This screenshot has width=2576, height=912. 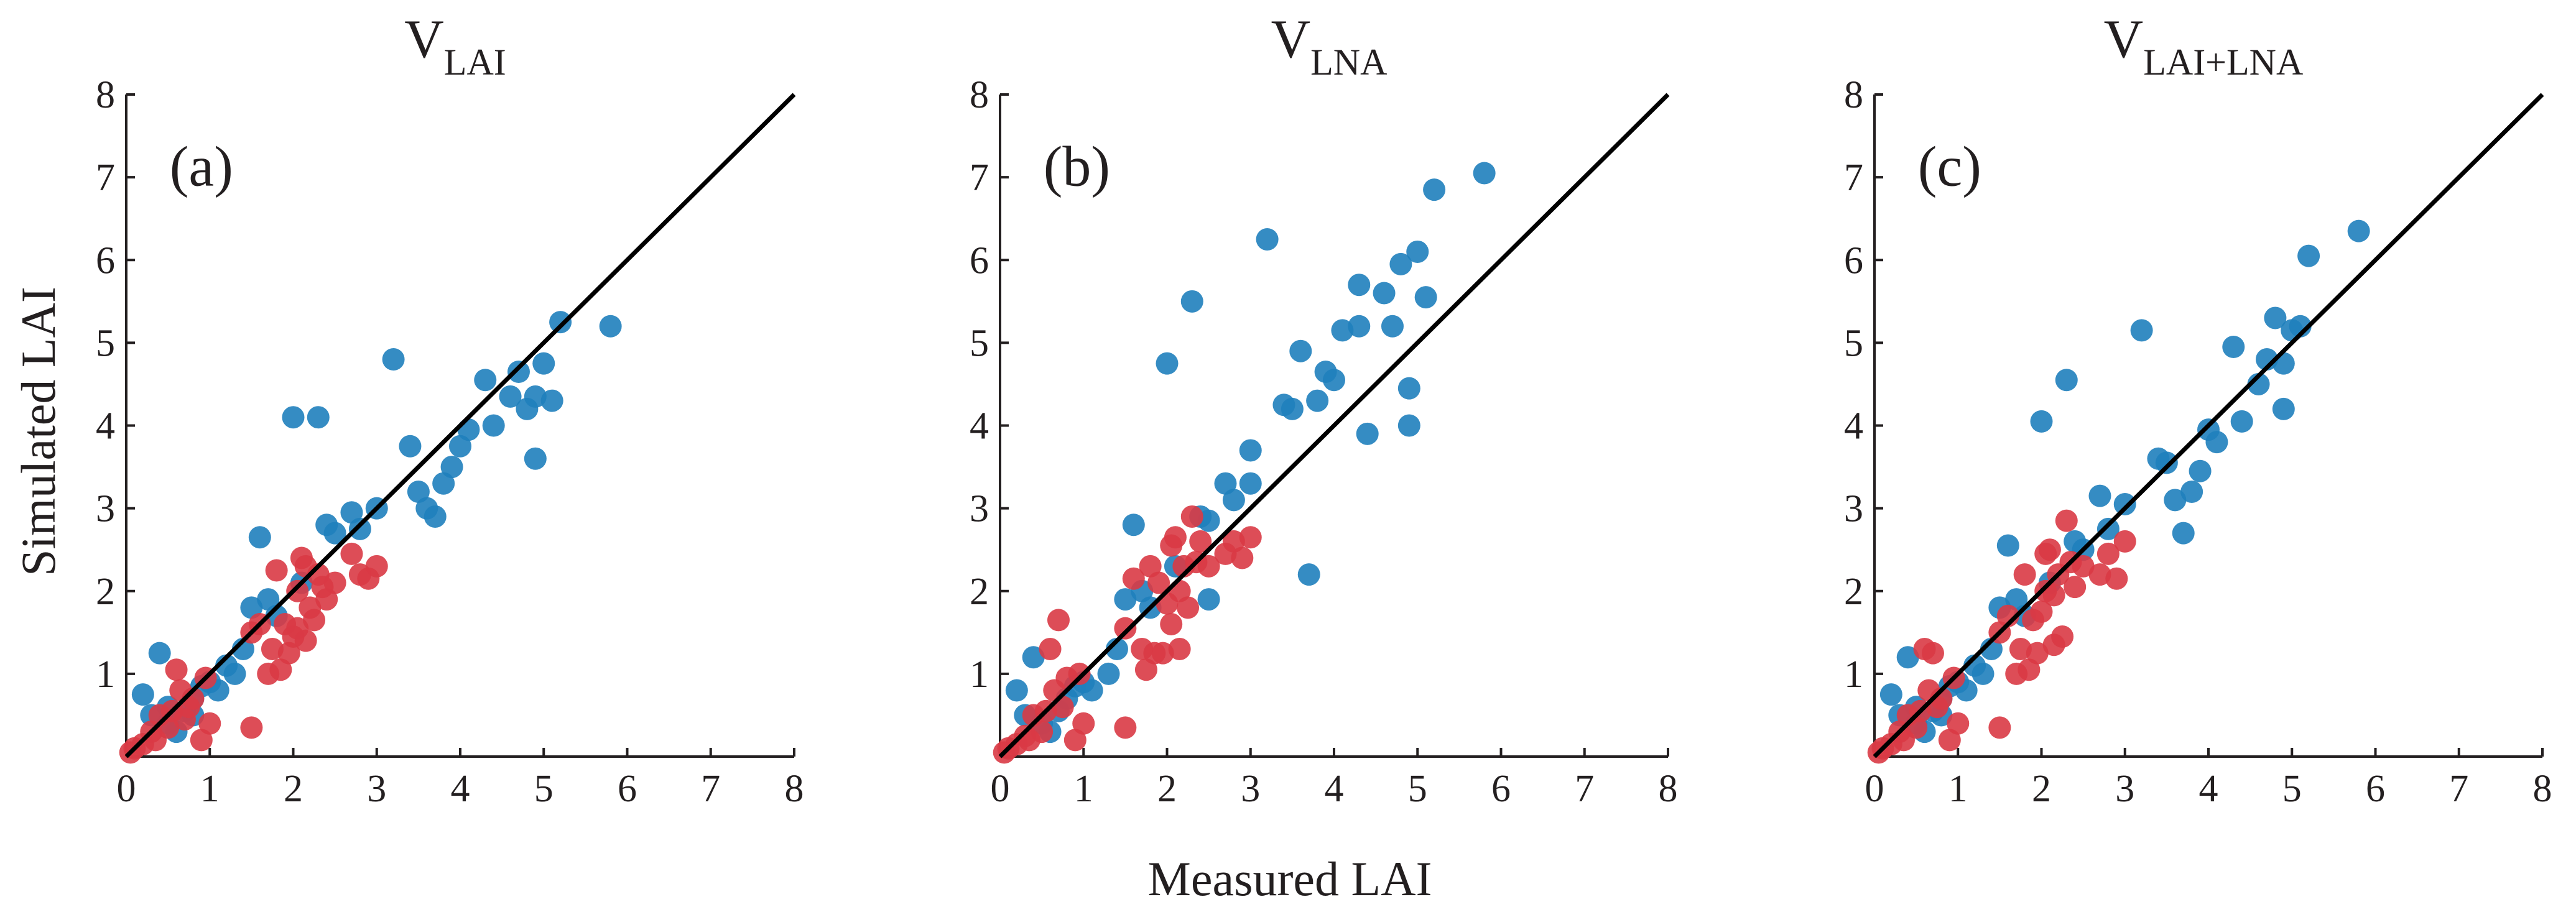 What do you see at coordinates (1853, 343) in the screenshot?
I see `y-tick-label: 5` at bounding box center [1853, 343].